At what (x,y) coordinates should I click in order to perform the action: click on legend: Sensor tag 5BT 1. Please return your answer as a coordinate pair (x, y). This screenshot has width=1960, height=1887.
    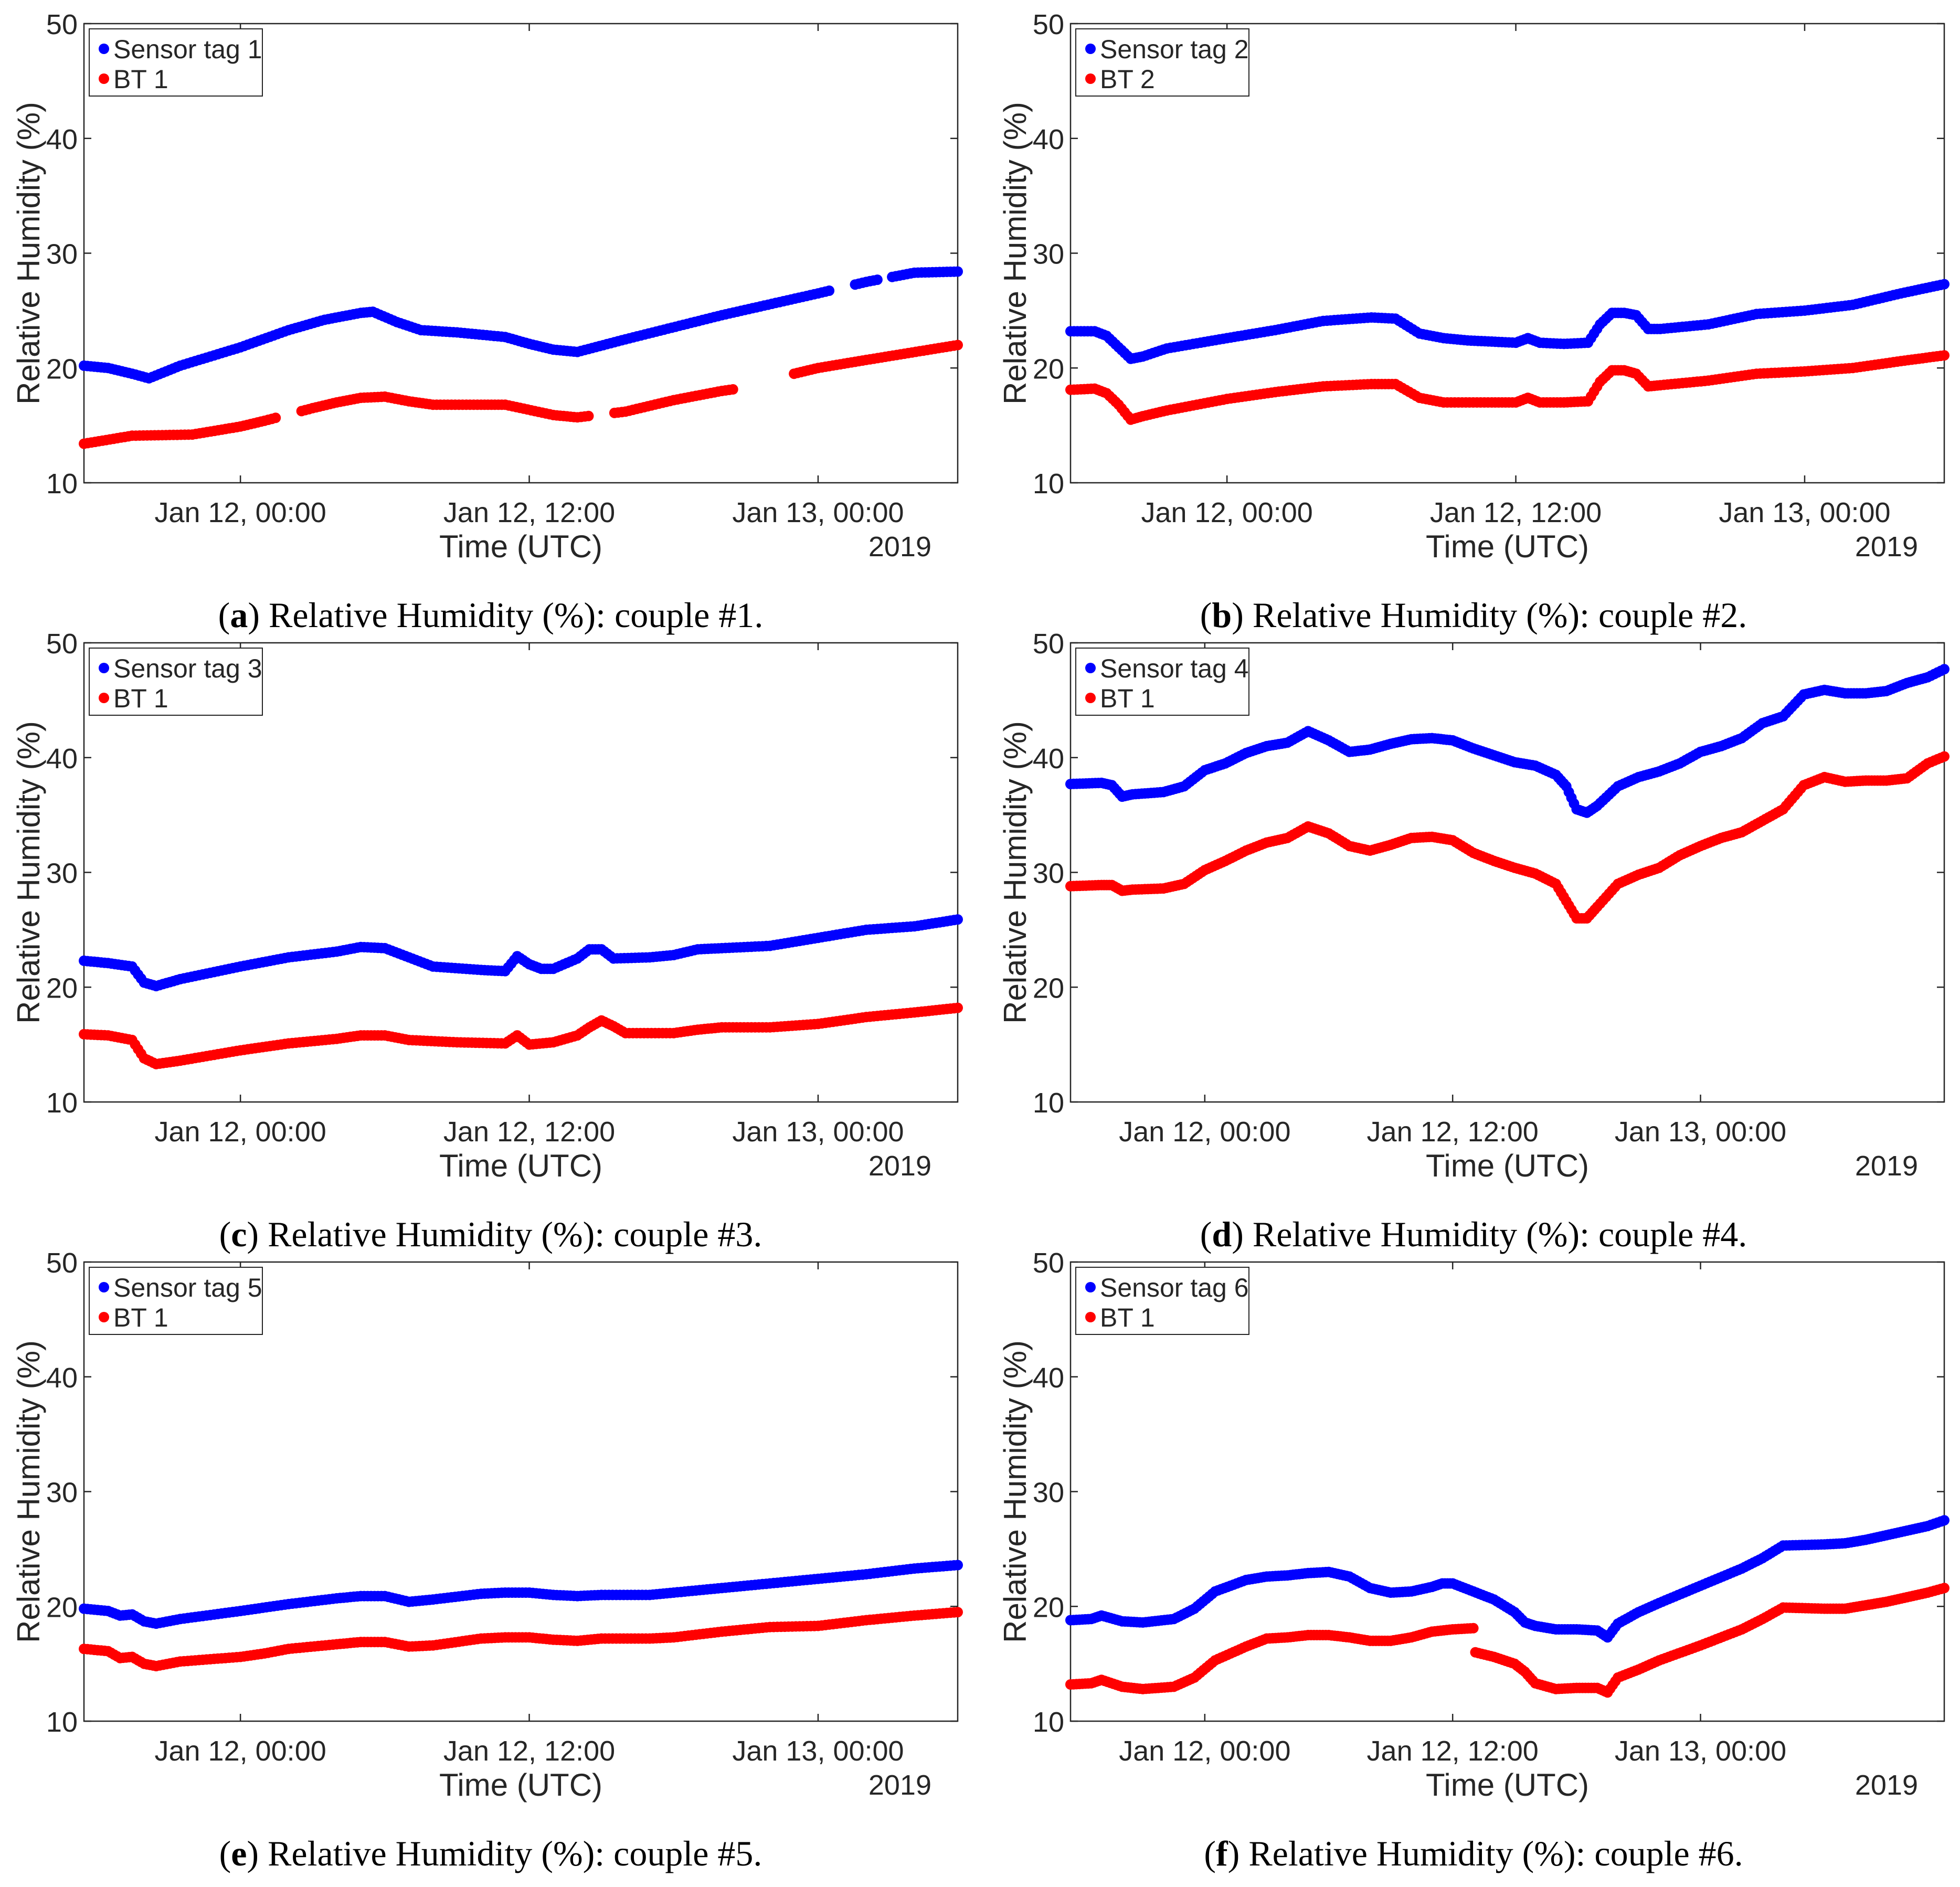
    Looking at the image, I should click on (176, 1301).